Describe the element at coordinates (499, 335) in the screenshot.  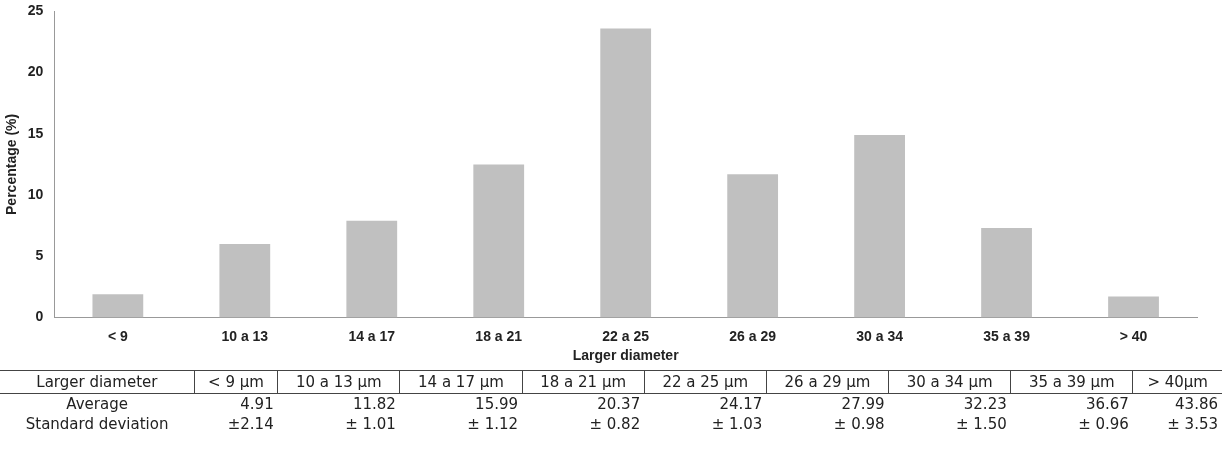
I see `x-tick-label: 18 a 21` at that location.